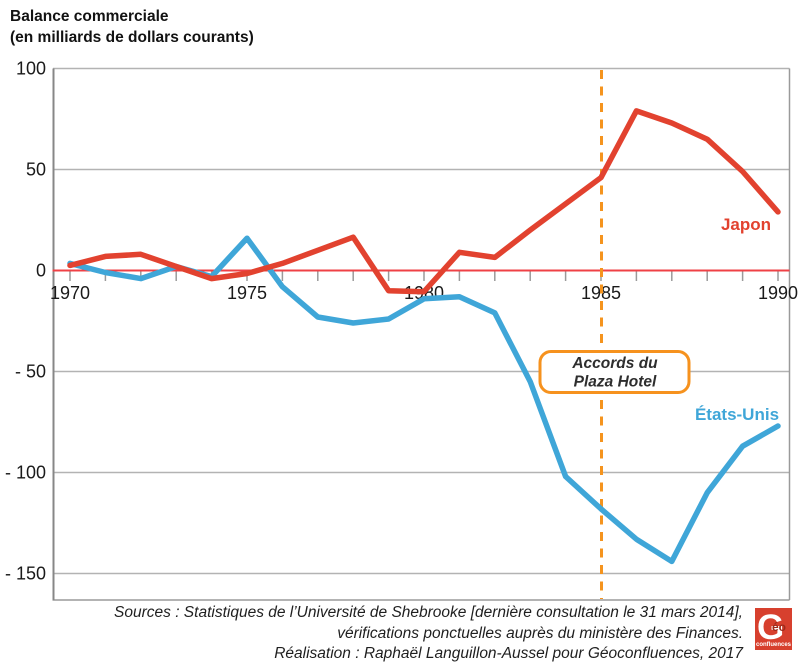  Describe the element at coordinates (615, 382) in the screenshot. I see `plaza-annotation-line2: Plaza Hotel` at that location.